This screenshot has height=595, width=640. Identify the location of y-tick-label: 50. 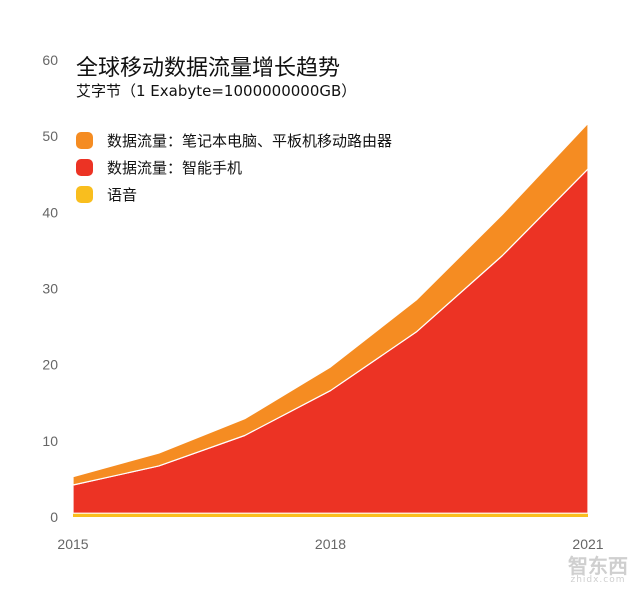
(50, 136).